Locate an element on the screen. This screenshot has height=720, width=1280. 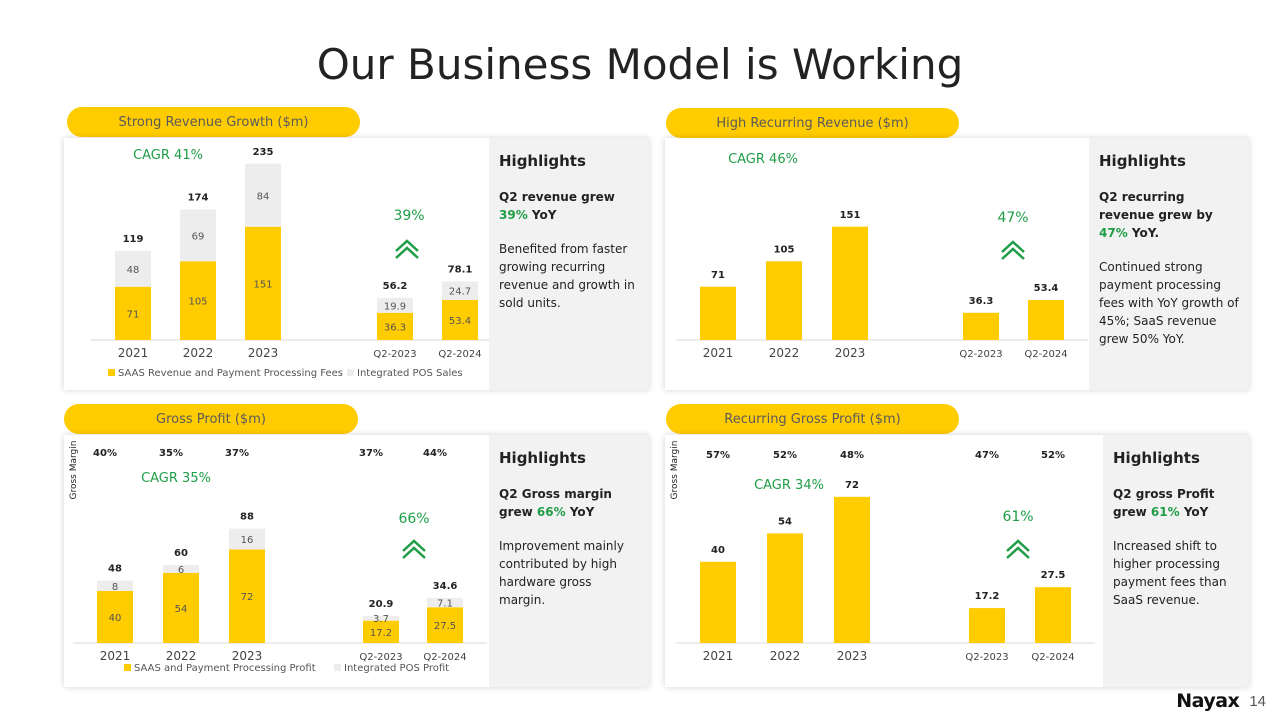
gross-margin-label: 47% is located at coordinates (987, 455).